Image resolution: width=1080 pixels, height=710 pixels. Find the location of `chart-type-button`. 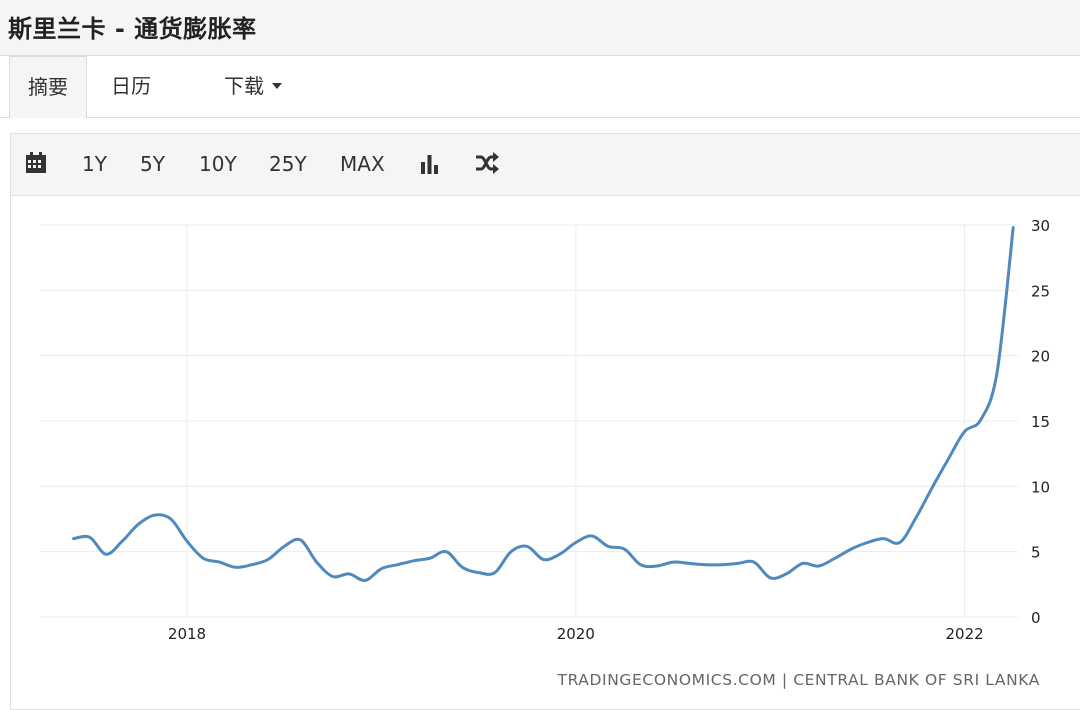

chart-type-button is located at coordinates (429, 164).